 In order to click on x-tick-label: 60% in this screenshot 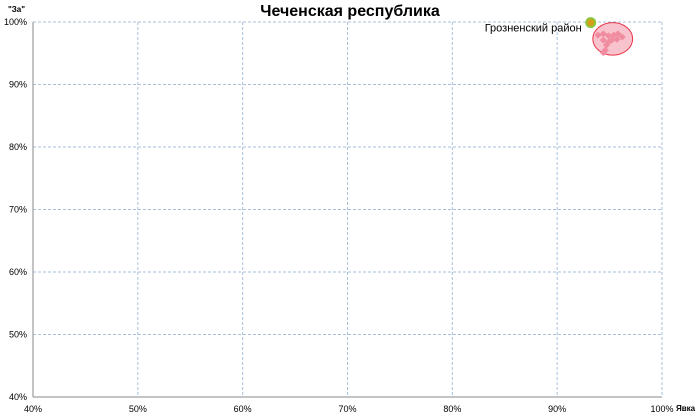, I will do `click(243, 409)`.